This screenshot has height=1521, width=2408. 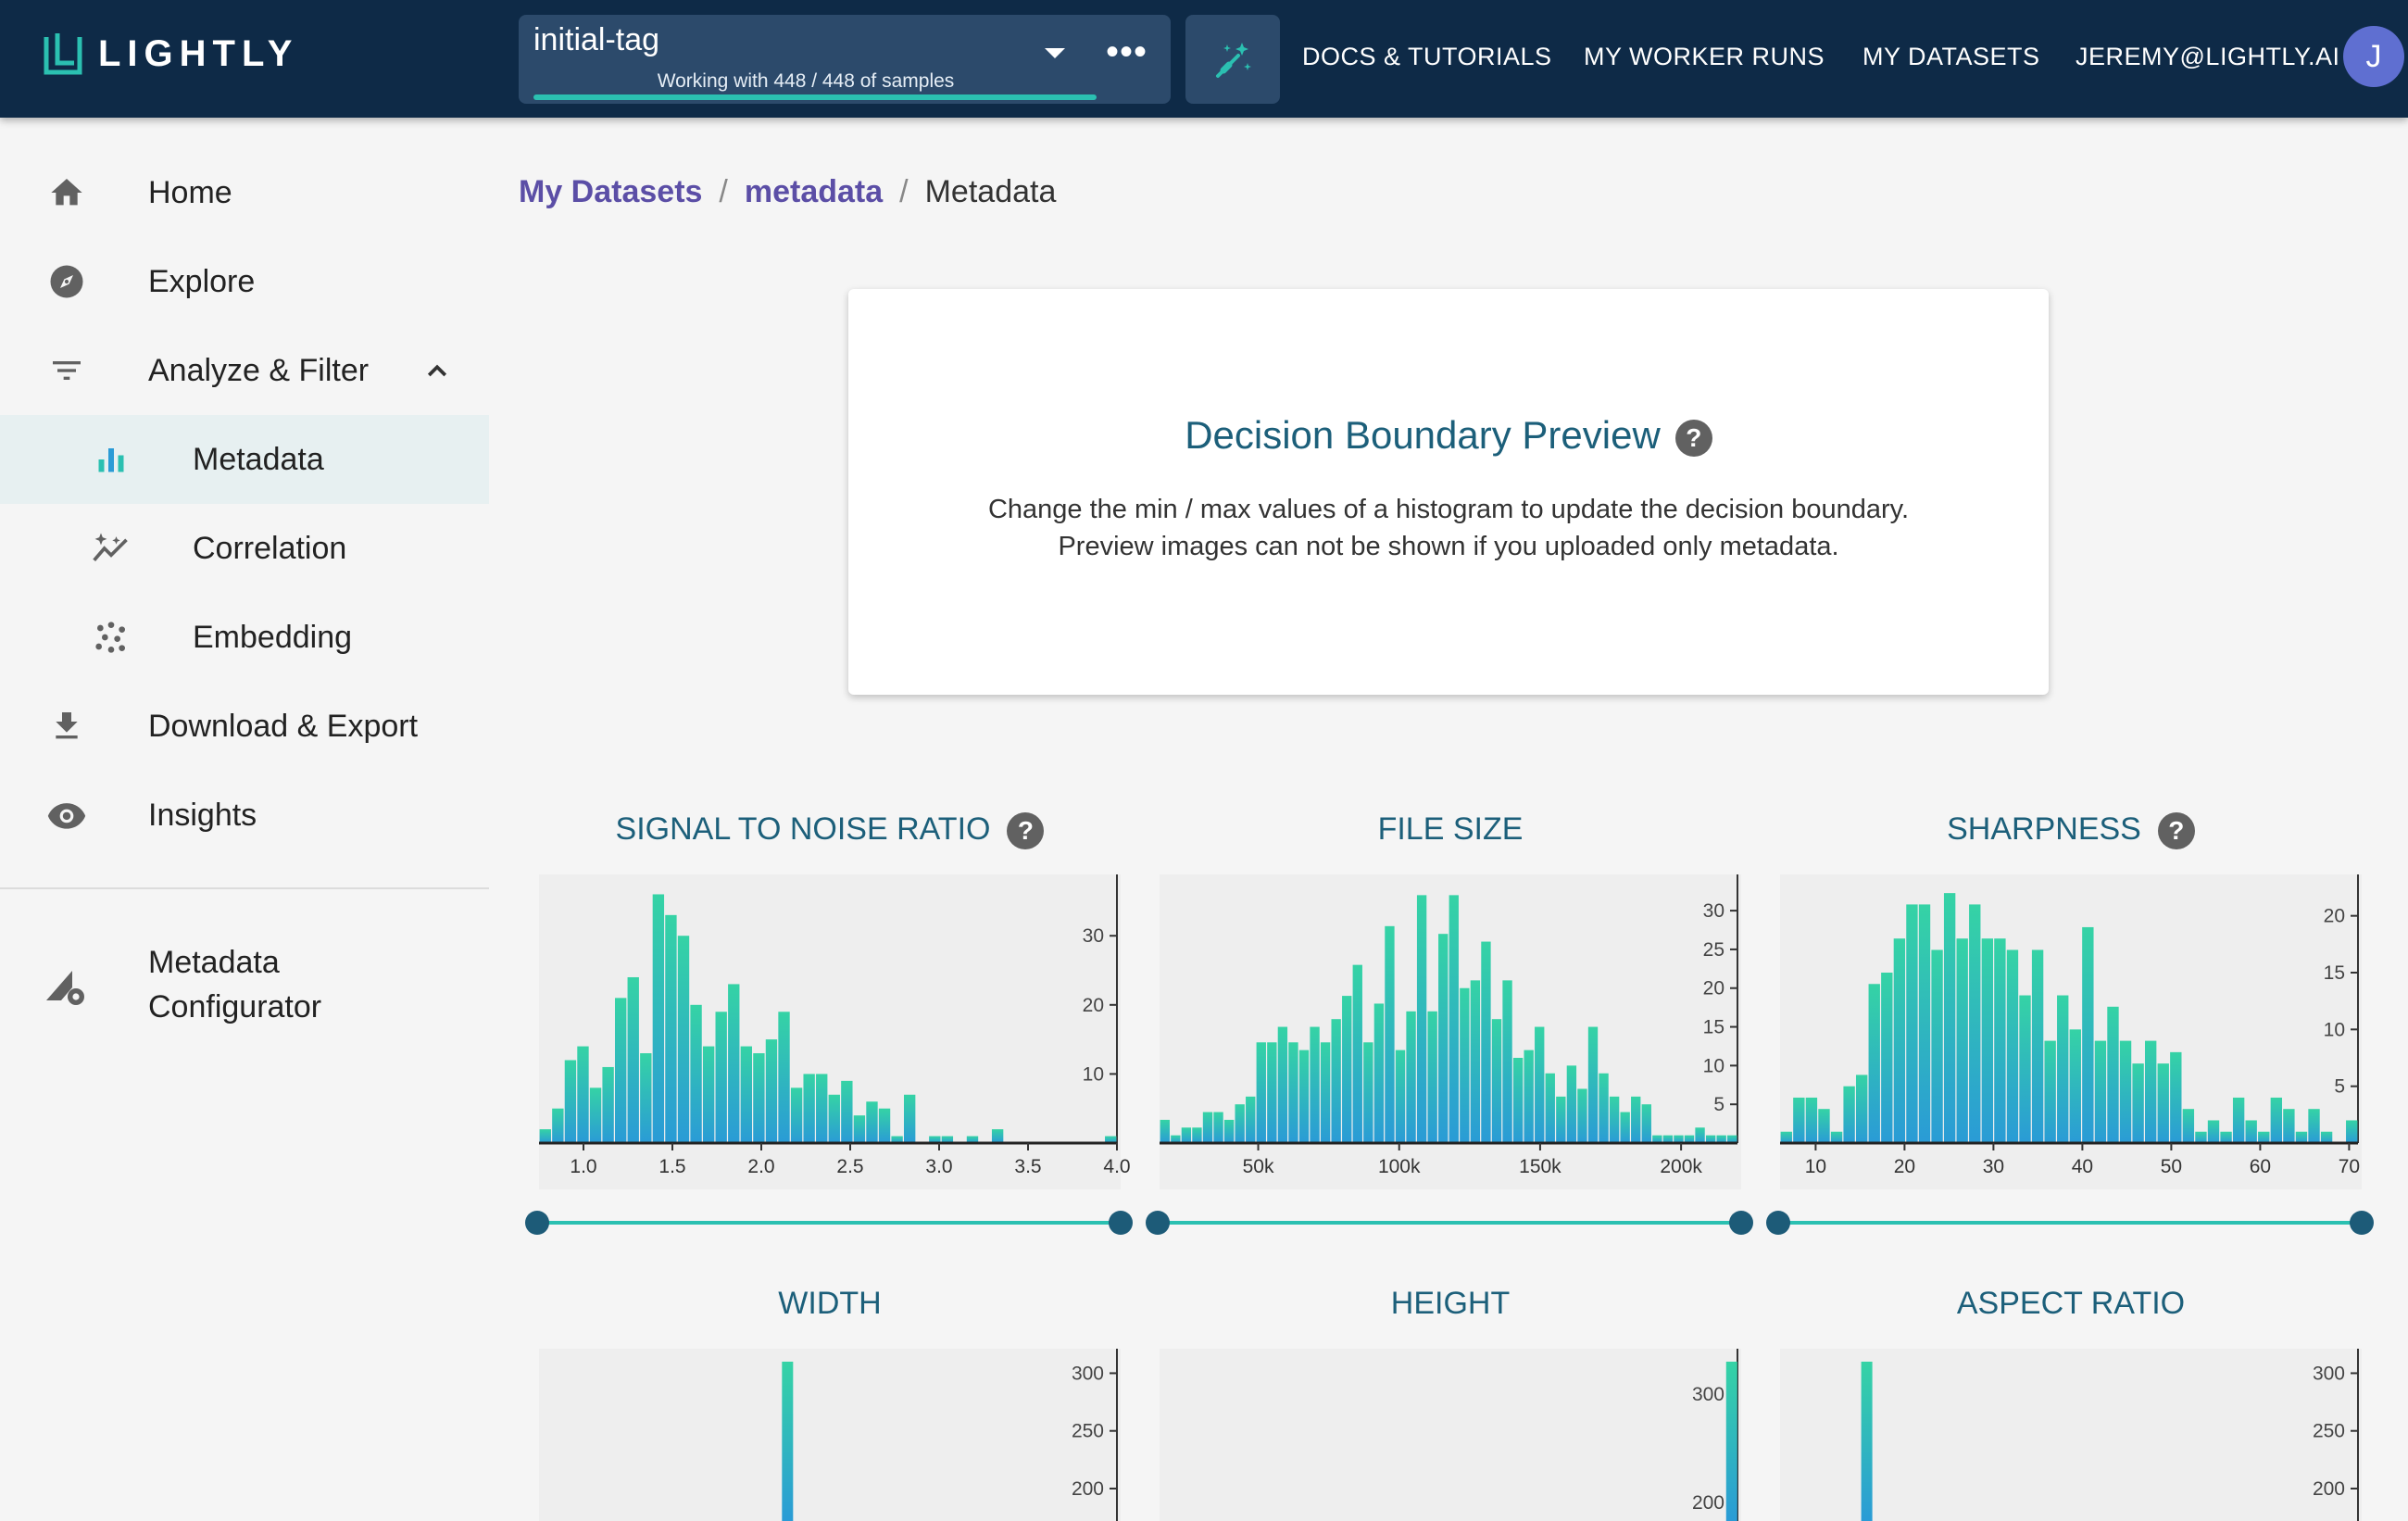 What do you see at coordinates (244, 727) in the screenshot?
I see `sidebar-item-download-export: Download & Export` at bounding box center [244, 727].